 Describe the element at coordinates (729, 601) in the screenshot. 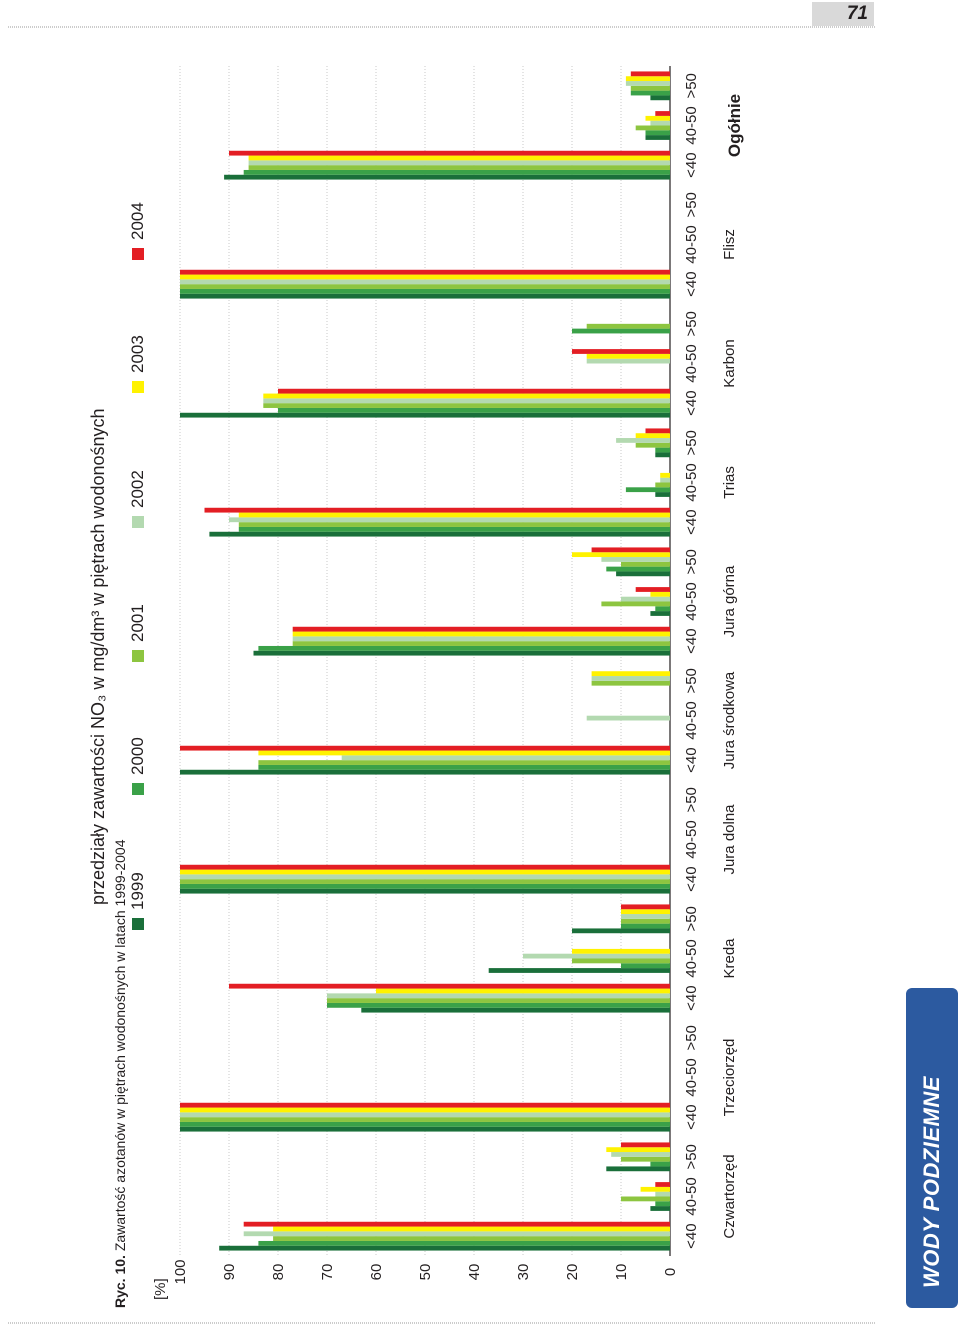

I see `group-label: Jura górna` at that location.